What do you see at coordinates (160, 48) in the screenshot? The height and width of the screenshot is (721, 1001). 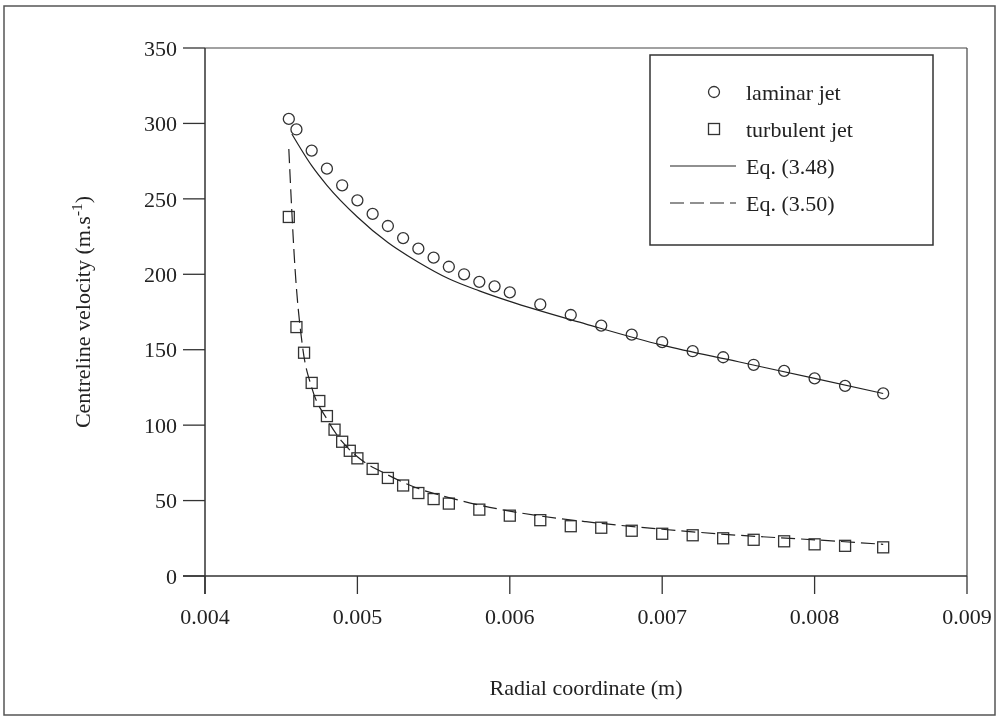 I see `y-tick-label: 350` at bounding box center [160, 48].